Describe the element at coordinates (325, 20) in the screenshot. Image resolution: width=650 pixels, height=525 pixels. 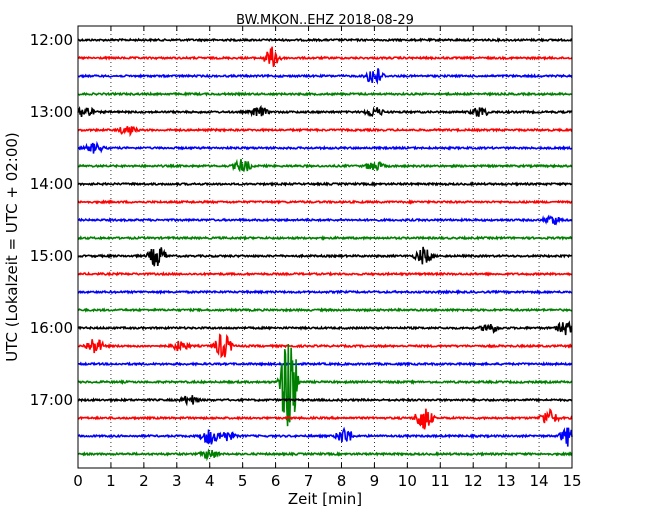
I see `chart-title: BW.MKON..EHZ 2018-08-29` at that location.